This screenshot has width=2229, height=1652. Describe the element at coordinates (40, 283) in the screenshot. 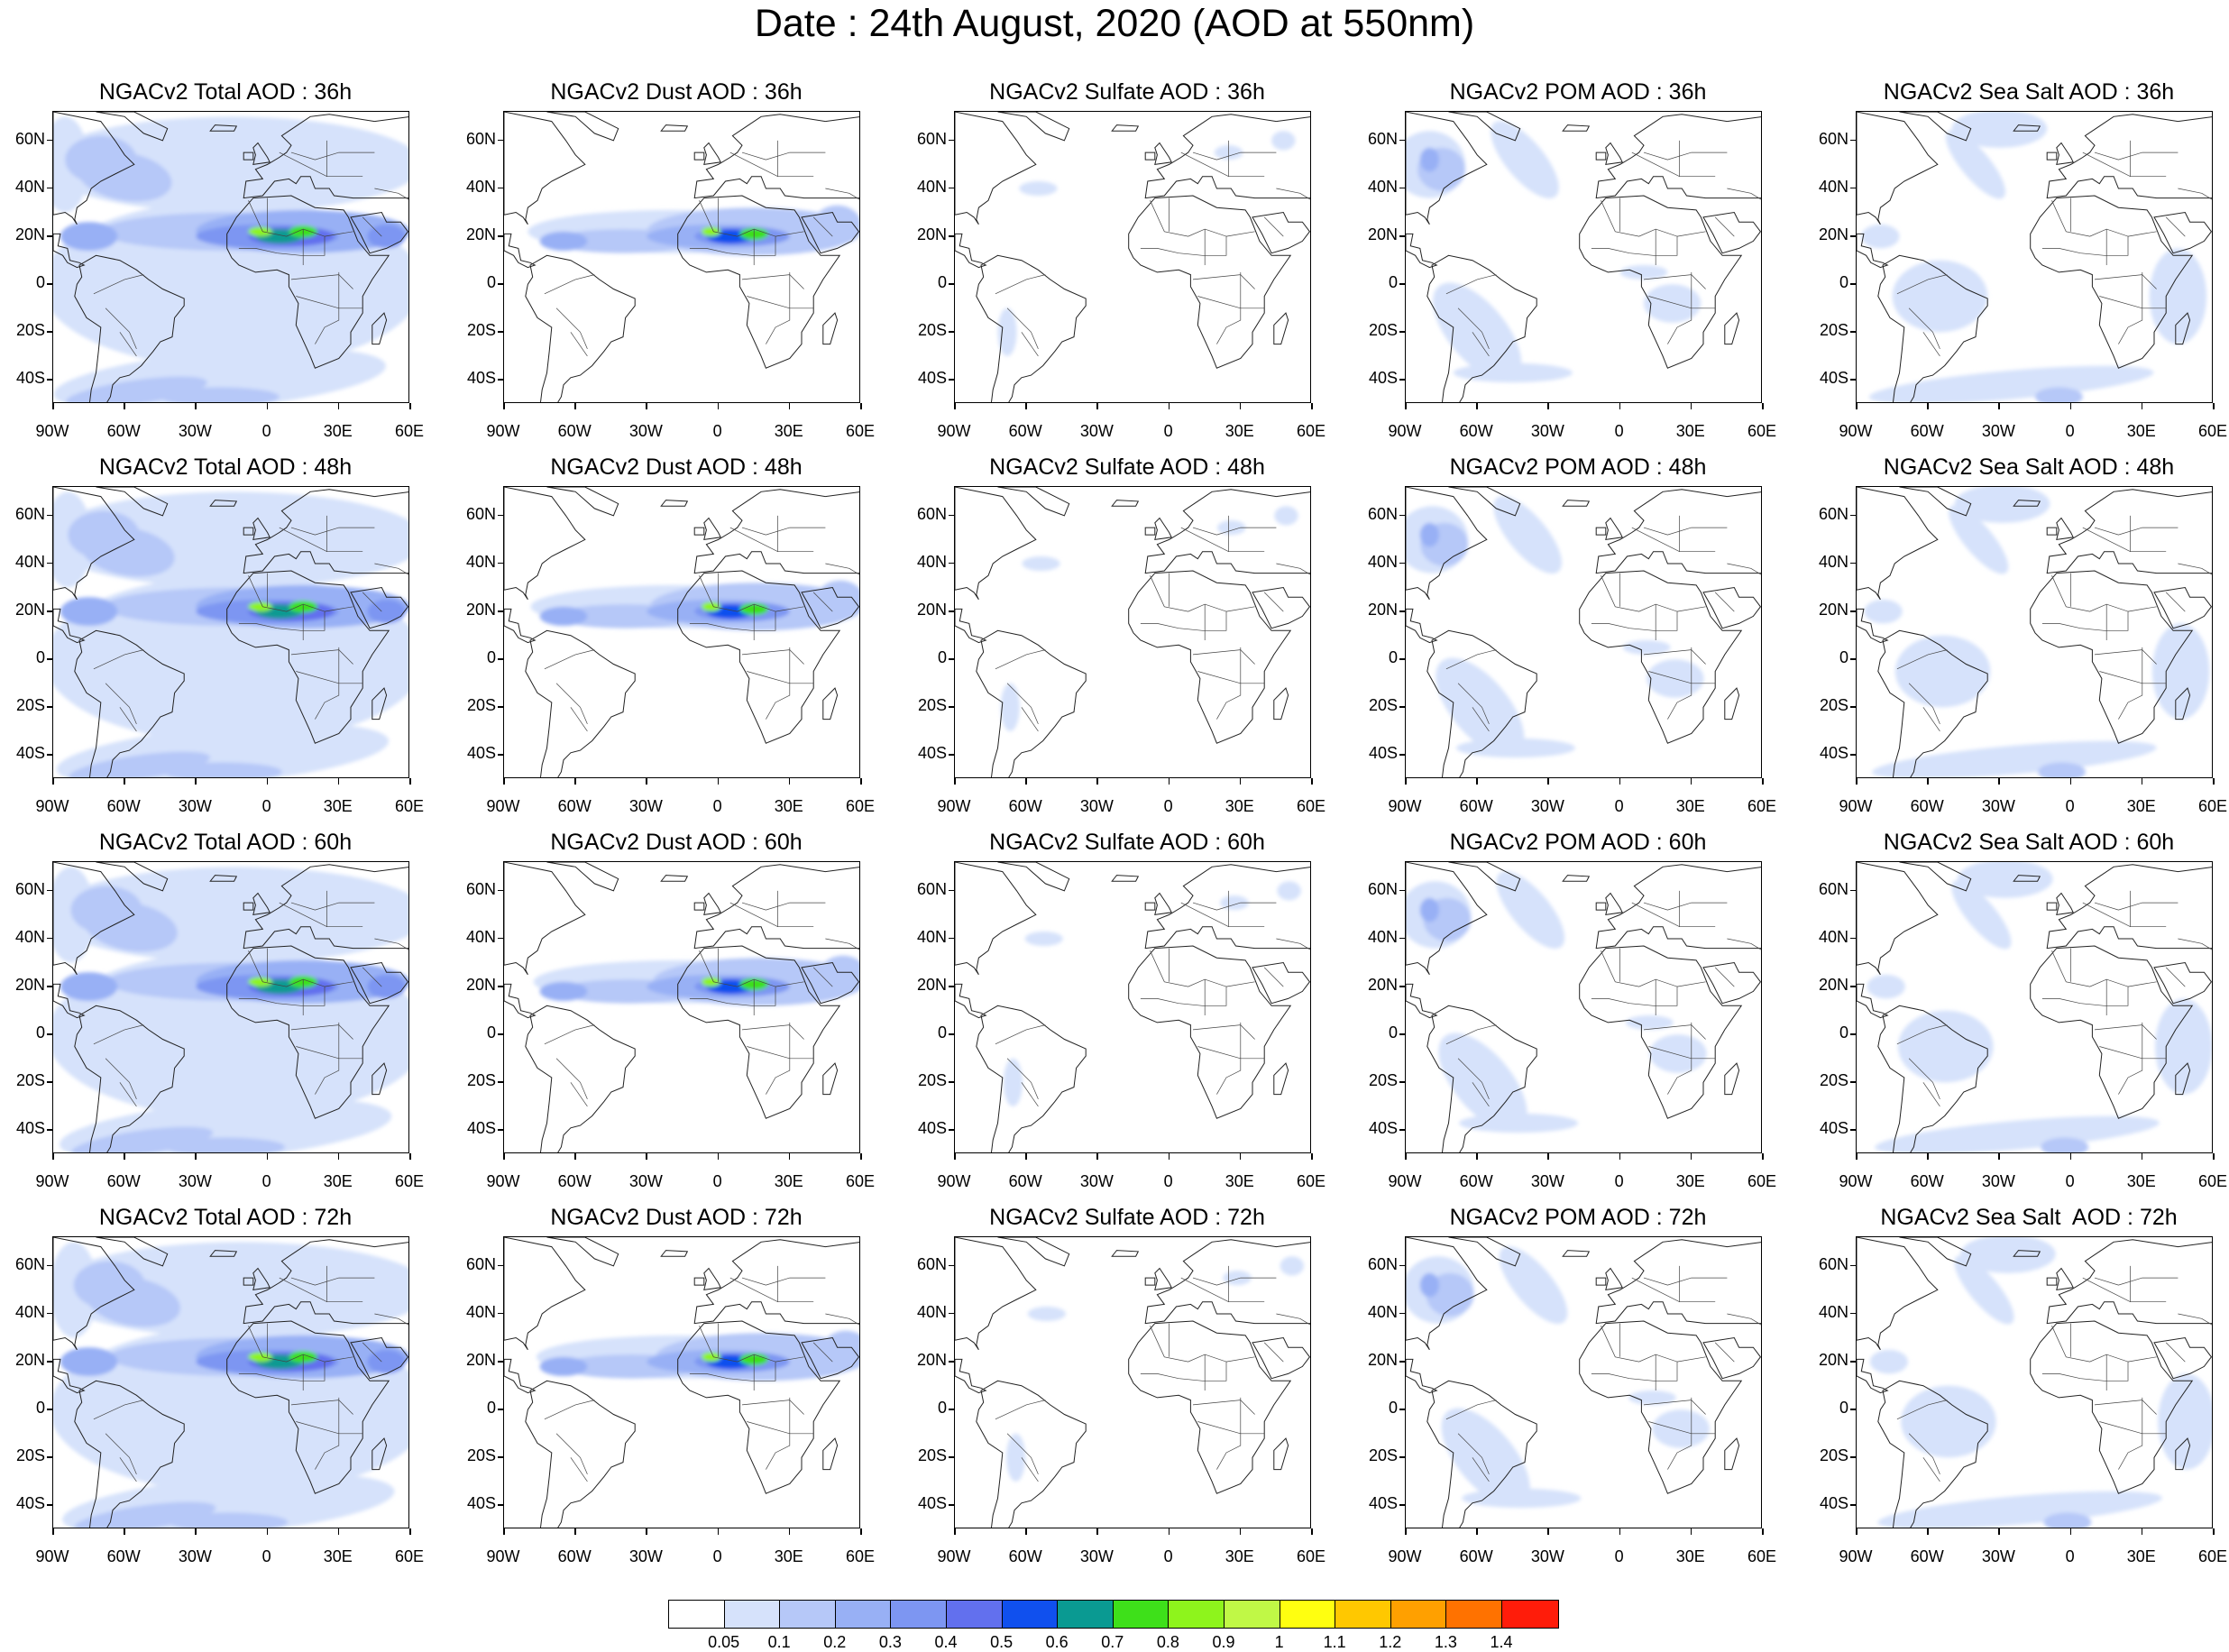

I see `lat-tick-label: 0` at that location.